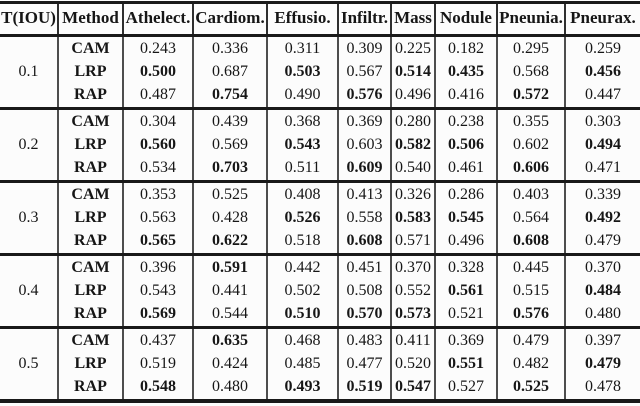 The width and height of the screenshot is (640, 406). What do you see at coordinates (229, 387) in the screenshot?
I see `value-cell: 0.480` at bounding box center [229, 387].